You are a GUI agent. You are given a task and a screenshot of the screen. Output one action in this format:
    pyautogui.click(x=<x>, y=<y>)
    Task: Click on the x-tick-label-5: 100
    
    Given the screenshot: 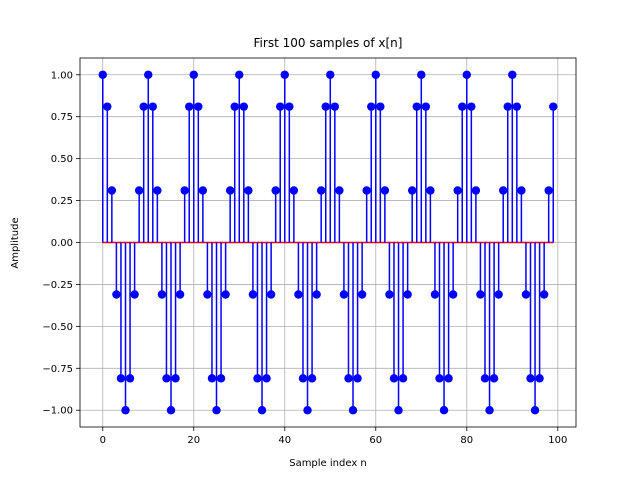 What is the action you would take?
    pyautogui.click(x=557, y=440)
    